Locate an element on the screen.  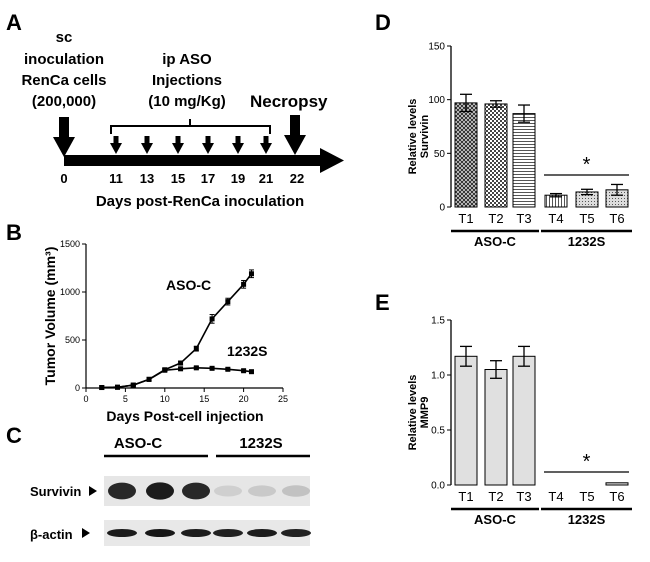
inoculation-line-2: inoculation is located at coordinates (64, 59).